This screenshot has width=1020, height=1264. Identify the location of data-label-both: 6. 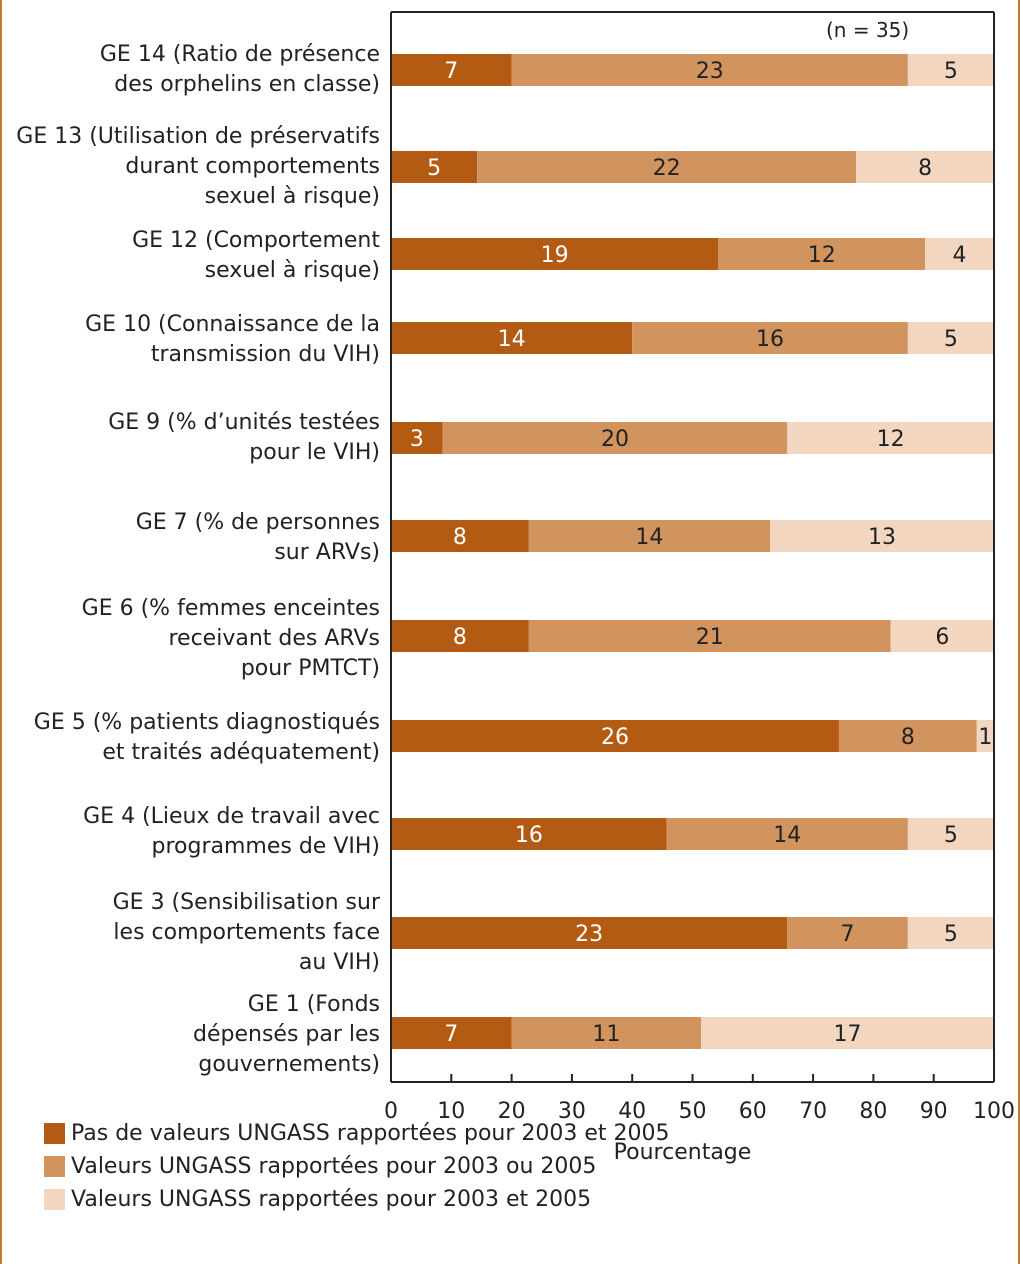
(942, 637).